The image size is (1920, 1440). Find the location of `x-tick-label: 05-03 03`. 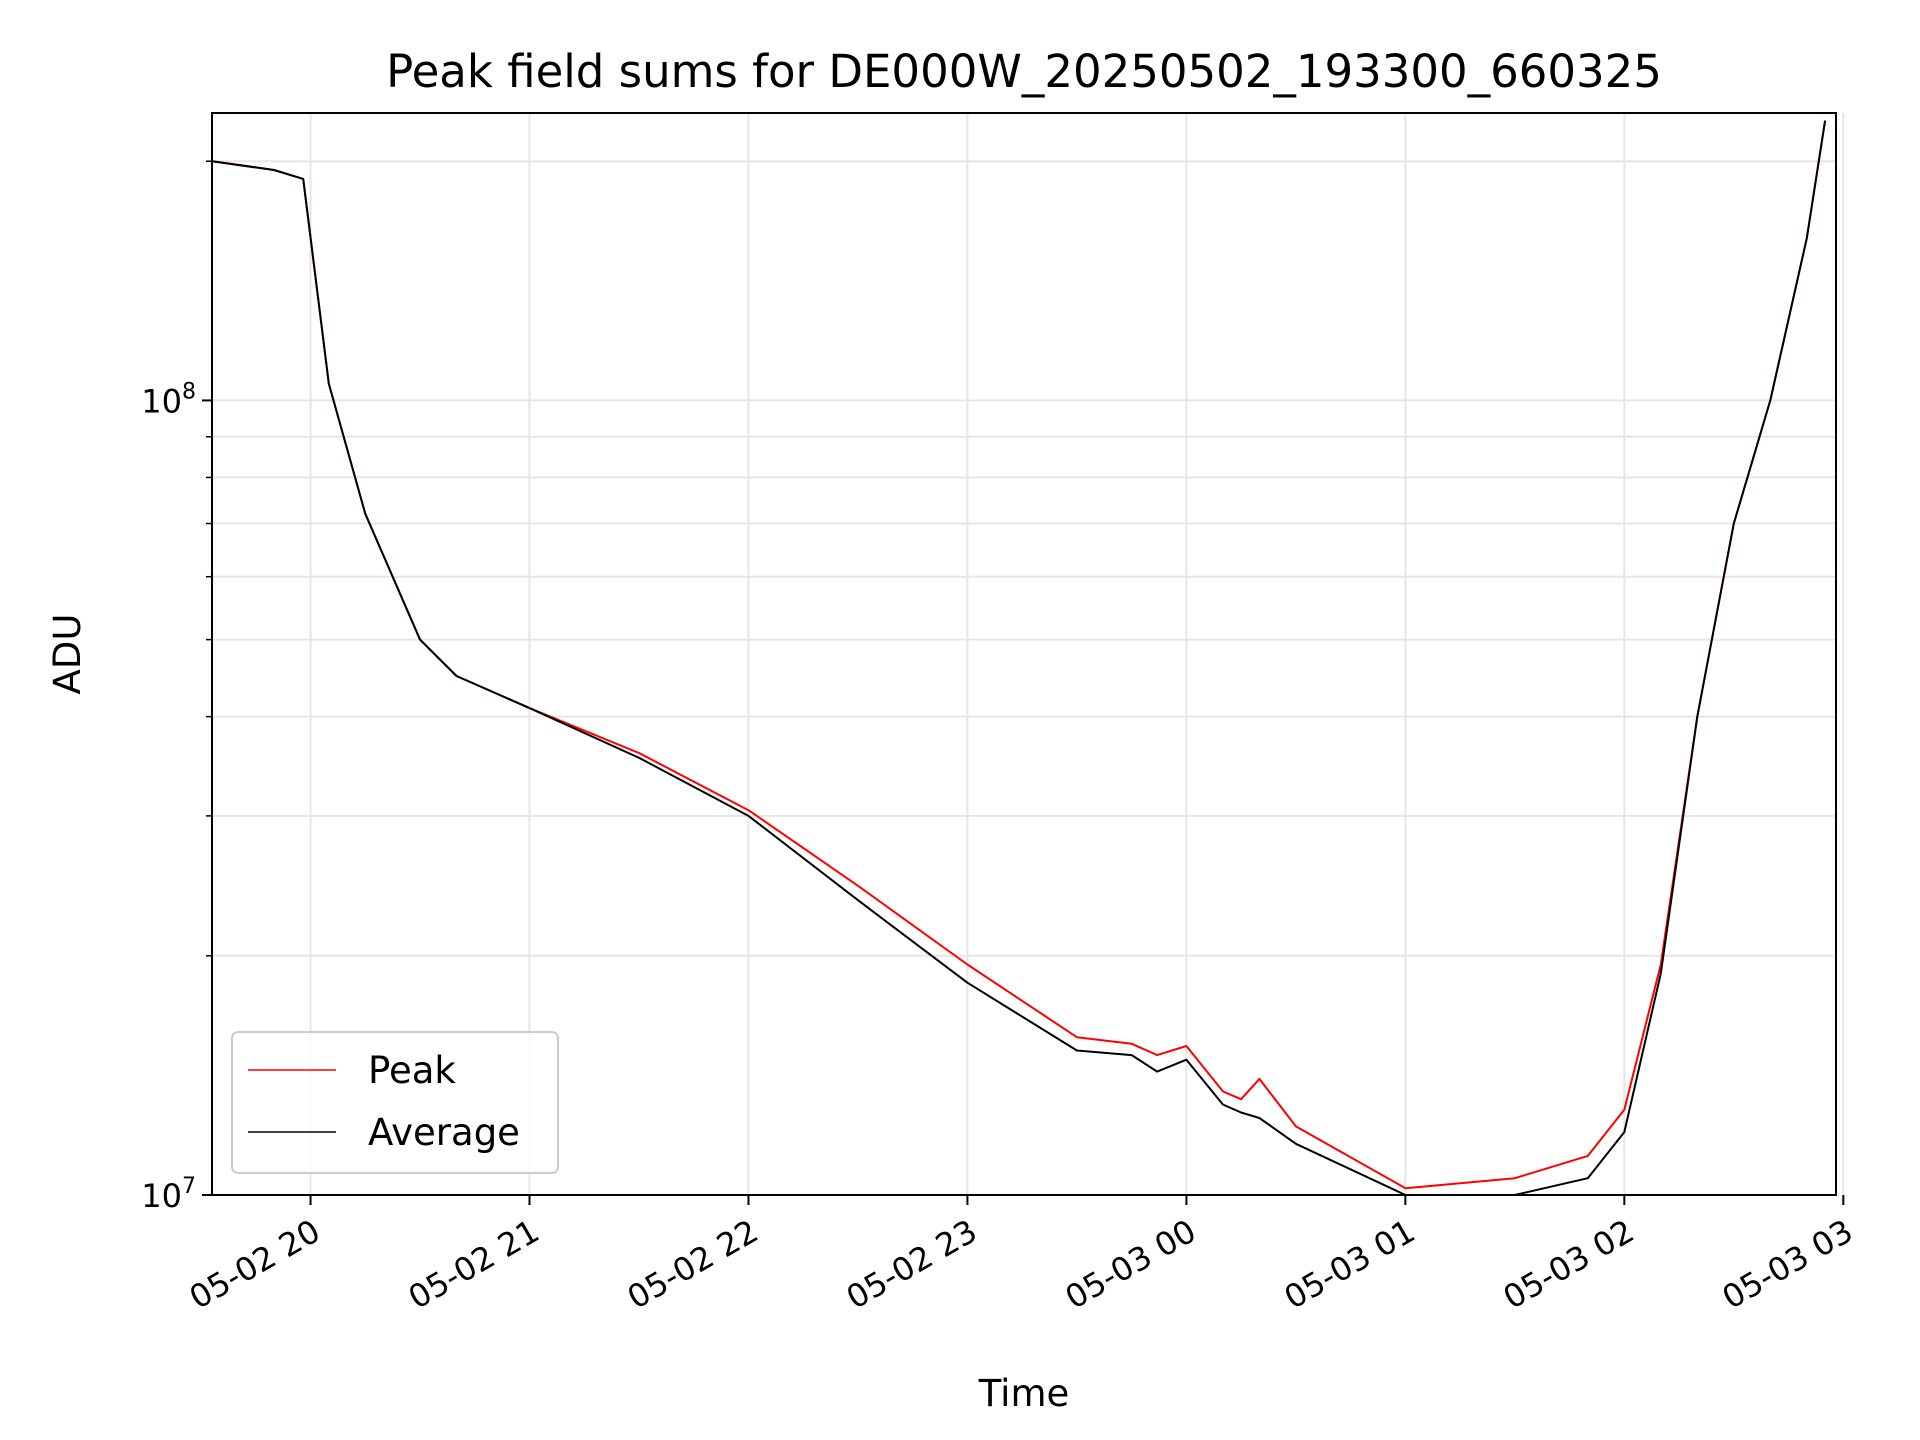

x-tick-label: 05-03 03 is located at coordinates (1788, 1264).